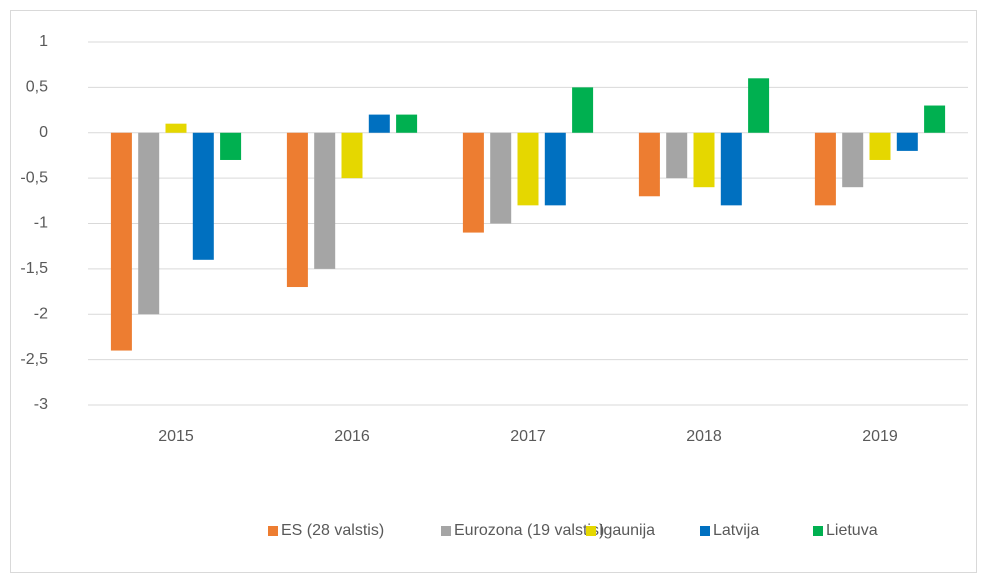 Image resolution: width=982 pixels, height=588 pixels. What do you see at coordinates (34, 177) in the screenshot?
I see `y-tick-label: -0,5` at bounding box center [34, 177].